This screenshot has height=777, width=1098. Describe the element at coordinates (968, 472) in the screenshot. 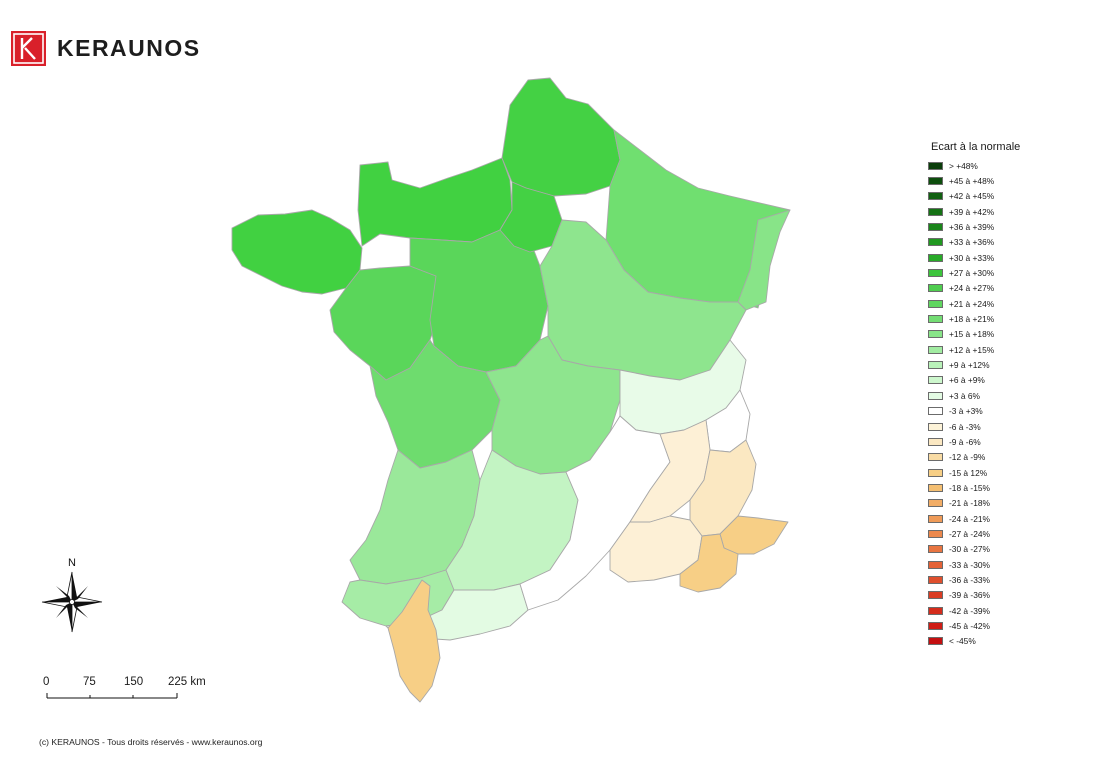

I see `legend-label: -15 à 12%` at that location.